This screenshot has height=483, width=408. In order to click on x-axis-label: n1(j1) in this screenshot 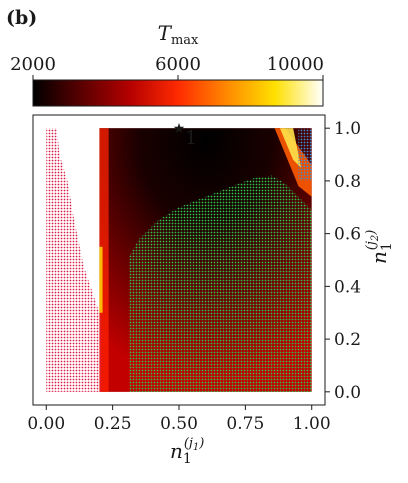, I will do `click(187, 451)`.